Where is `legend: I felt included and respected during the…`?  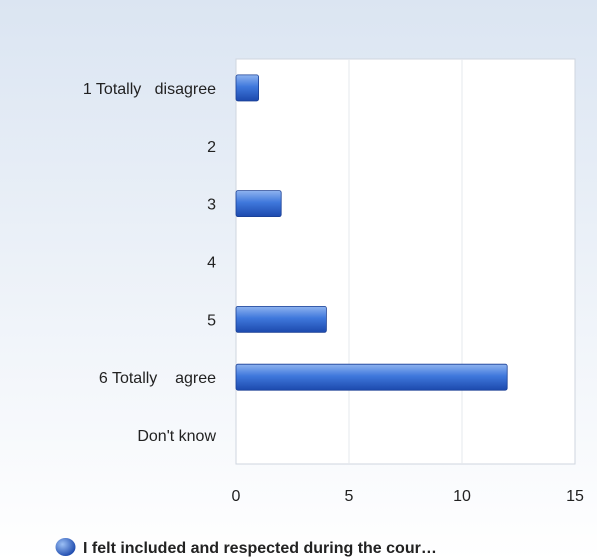
legend: I felt included and respected during the… is located at coordinates (246, 547).